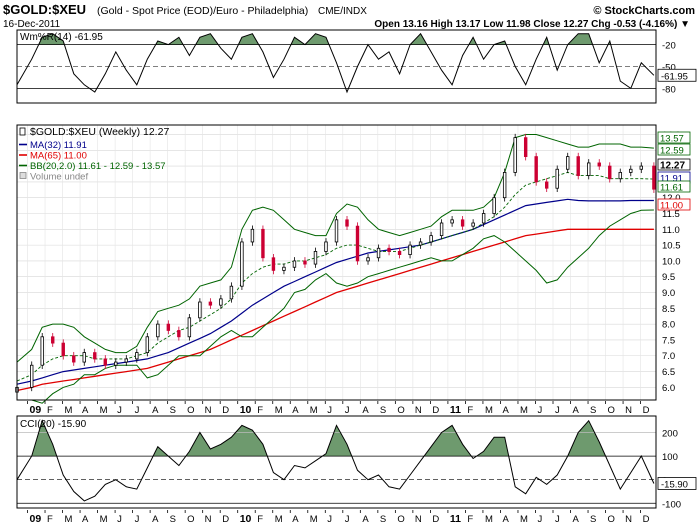 The width and height of the screenshot is (700, 530). What do you see at coordinates (677, 483) in the screenshot?
I see `cci-current-tag` at bounding box center [677, 483].